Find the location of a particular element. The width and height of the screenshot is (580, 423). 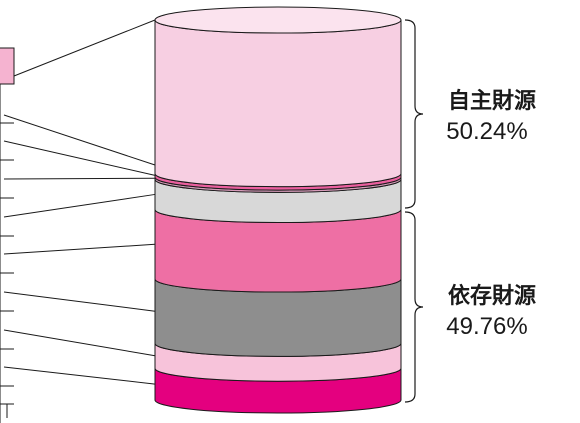

group-braces is located at coordinates (414, 211).